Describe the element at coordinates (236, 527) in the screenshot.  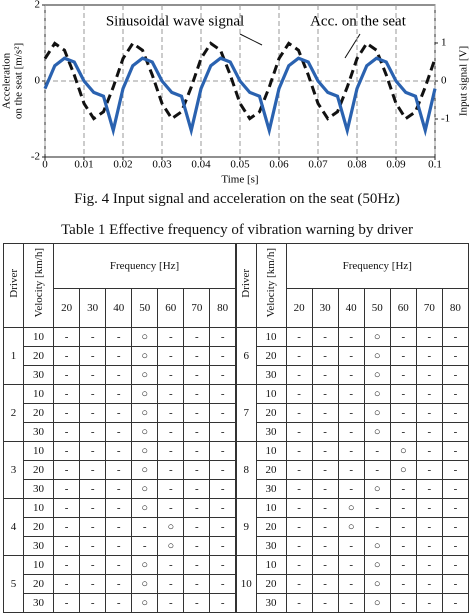
I see `table-row: 4 10- - - ○ - - -9 10- - ○ - - - -` at that location.